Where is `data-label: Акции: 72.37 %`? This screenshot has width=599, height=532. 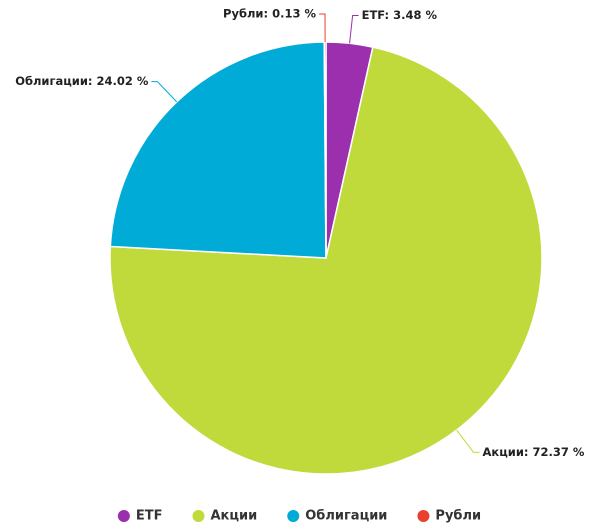 data-label: Акции: 72.37 % is located at coordinates (534, 452).